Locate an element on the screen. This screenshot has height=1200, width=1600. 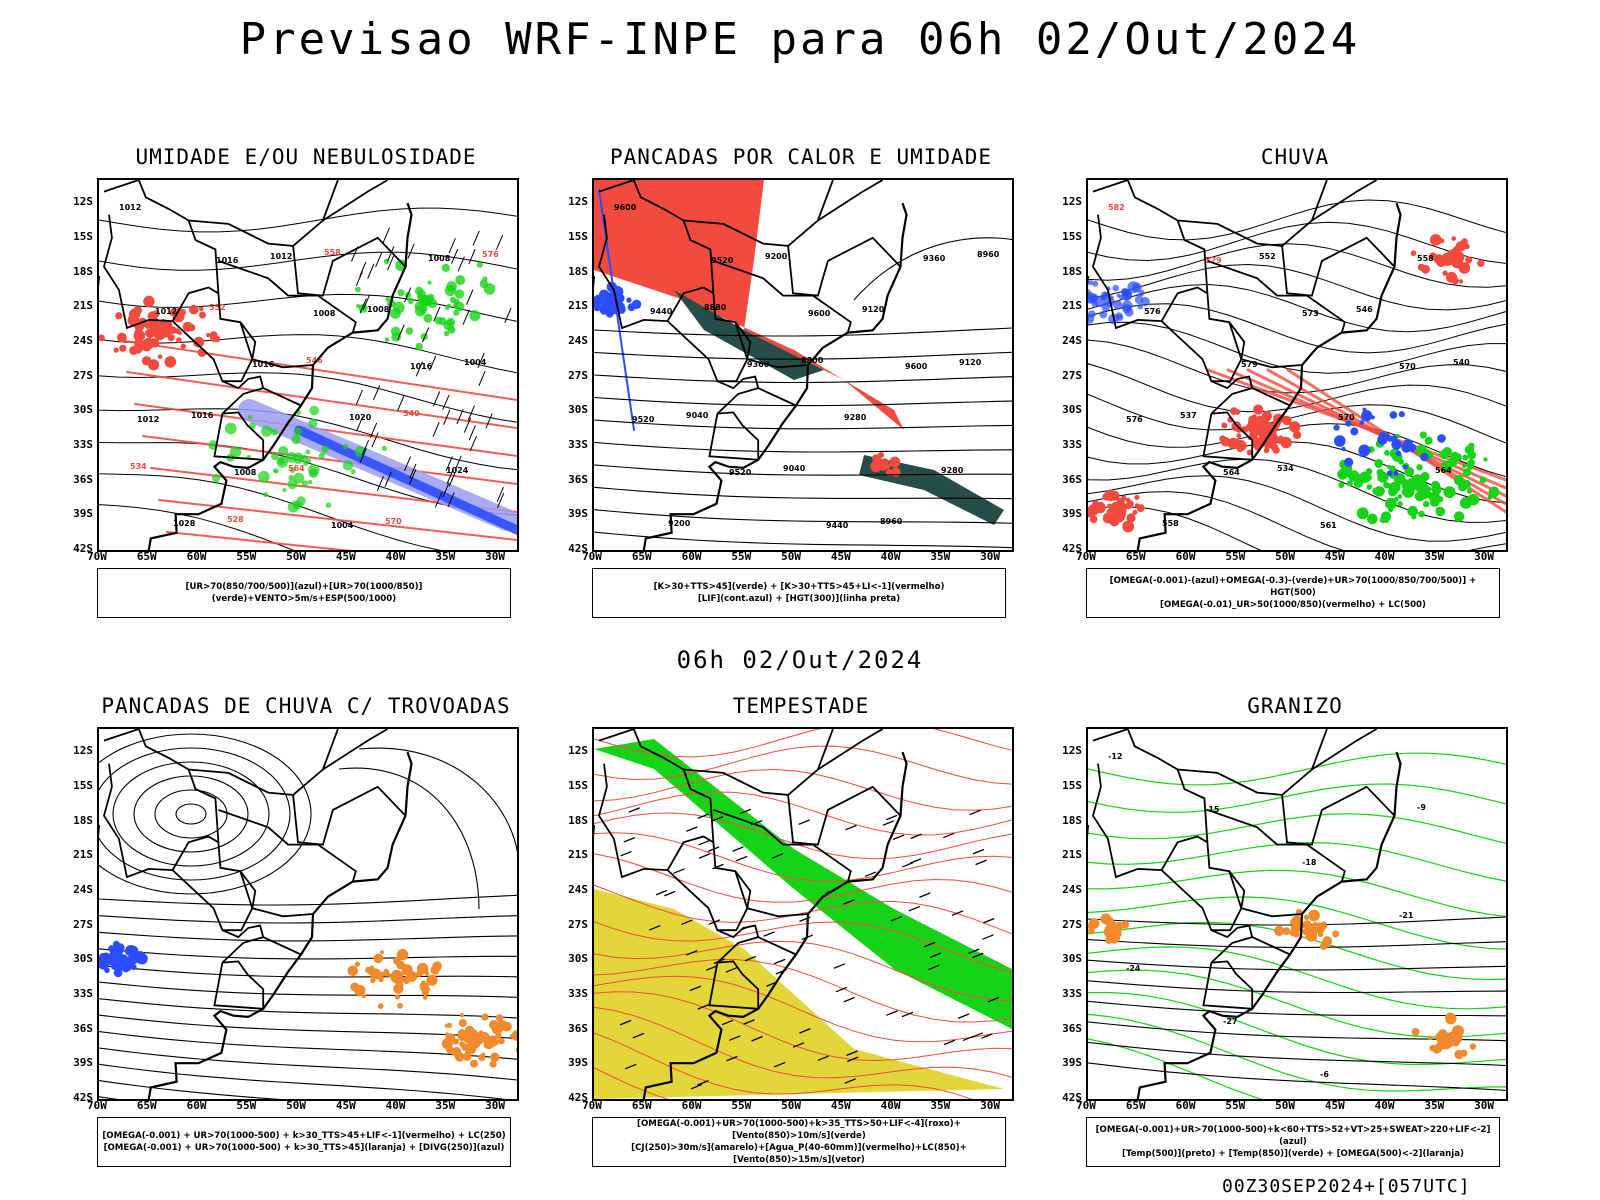
contour-value-label: 9280 is located at coordinates (952, 470).